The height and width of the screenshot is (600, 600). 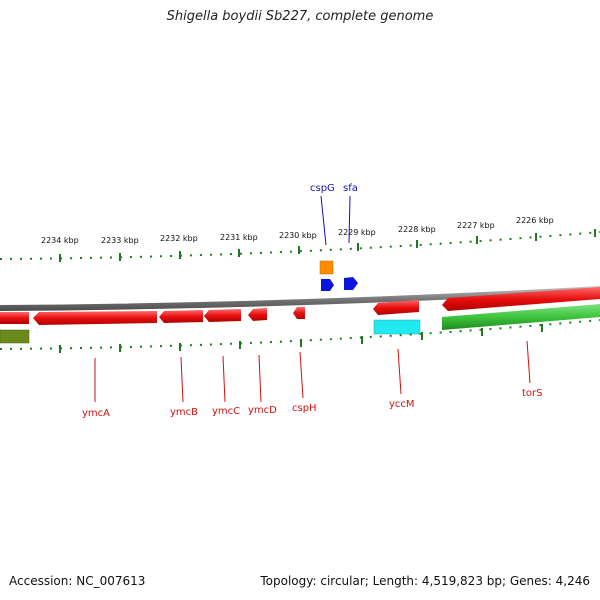 I want to click on scale-label: 2229 kbp, so click(x=357, y=232).